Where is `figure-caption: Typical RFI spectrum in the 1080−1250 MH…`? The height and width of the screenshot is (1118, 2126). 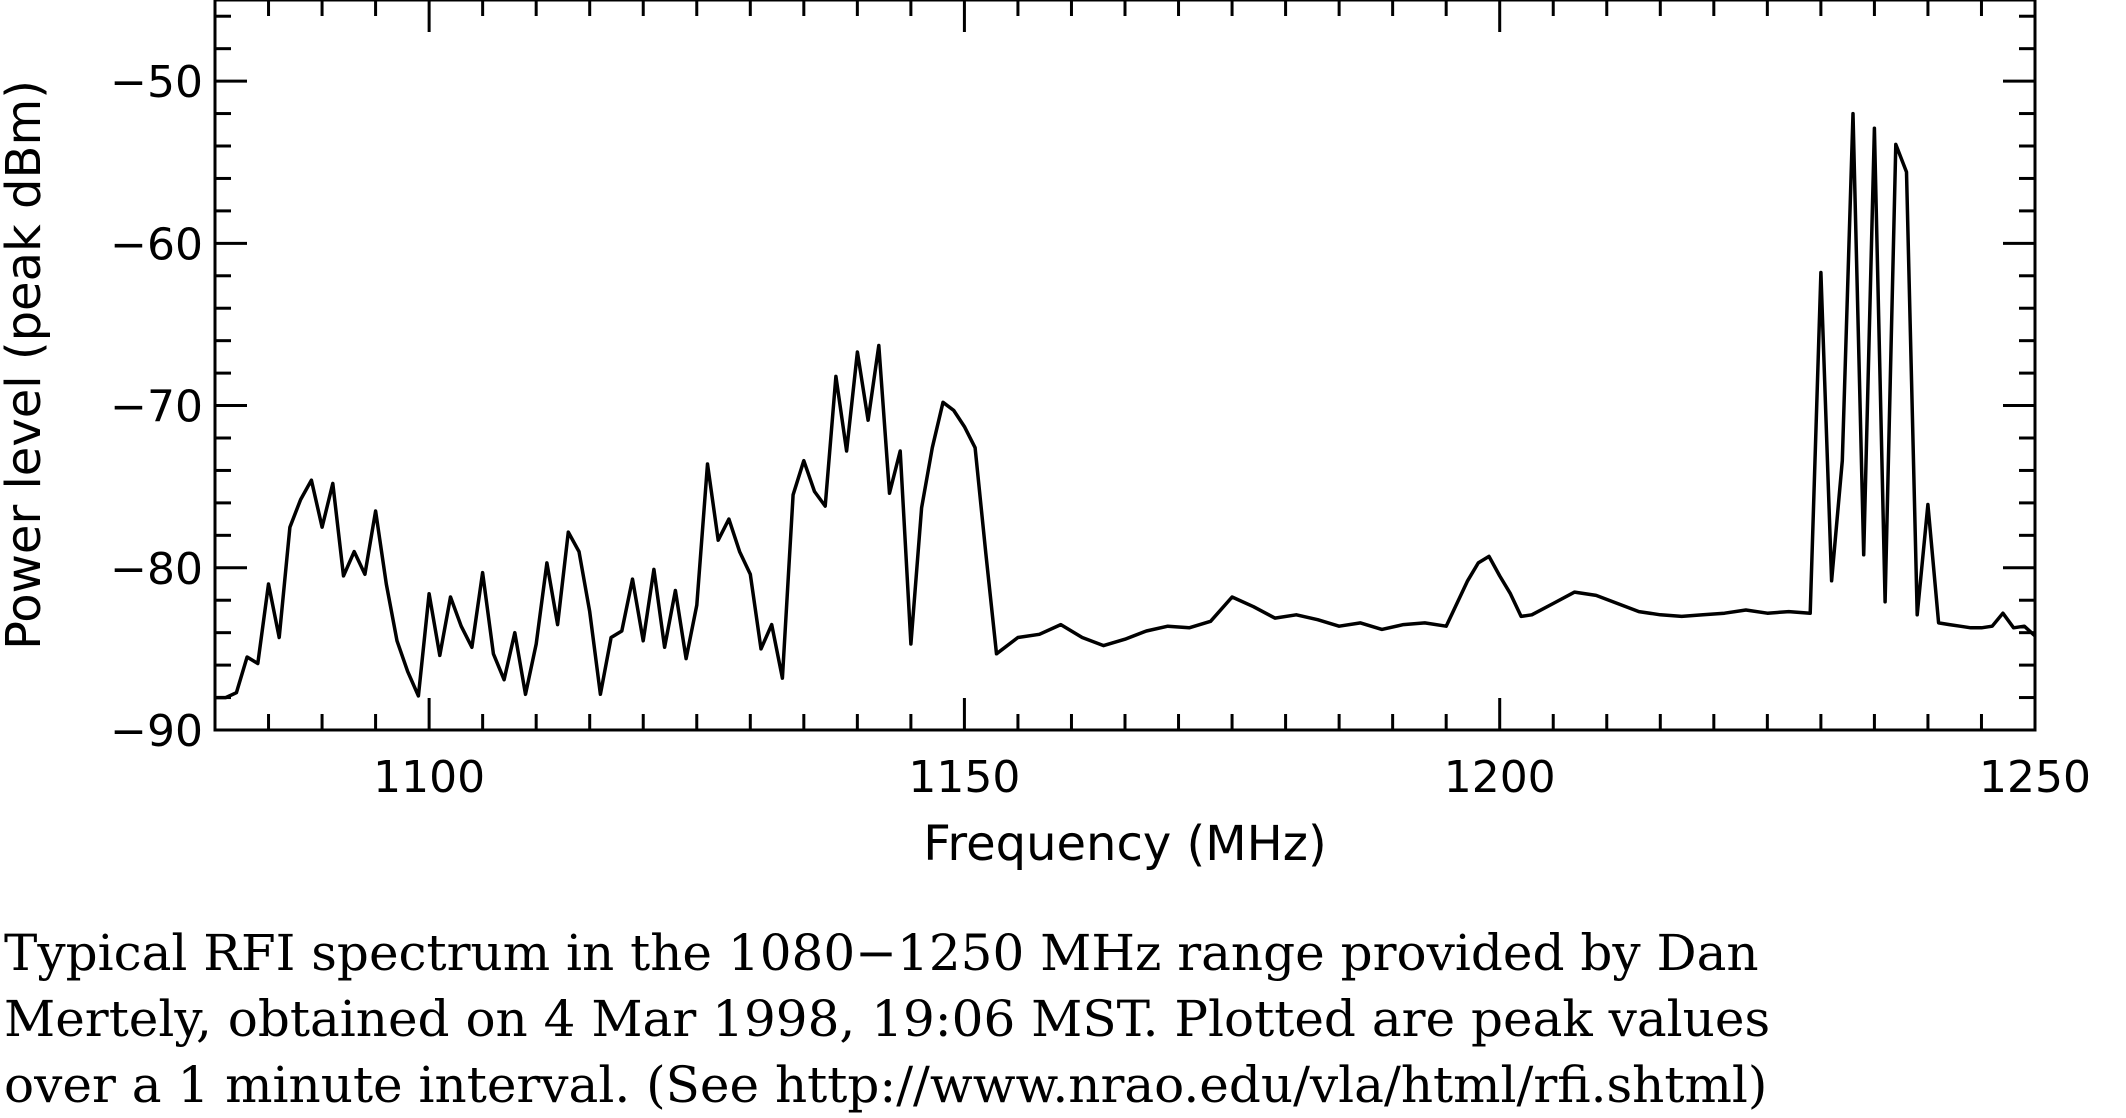
figure-caption: Typical RFI spectrum in the 1080−1250 MH… is located at coordinates (887, 1019).